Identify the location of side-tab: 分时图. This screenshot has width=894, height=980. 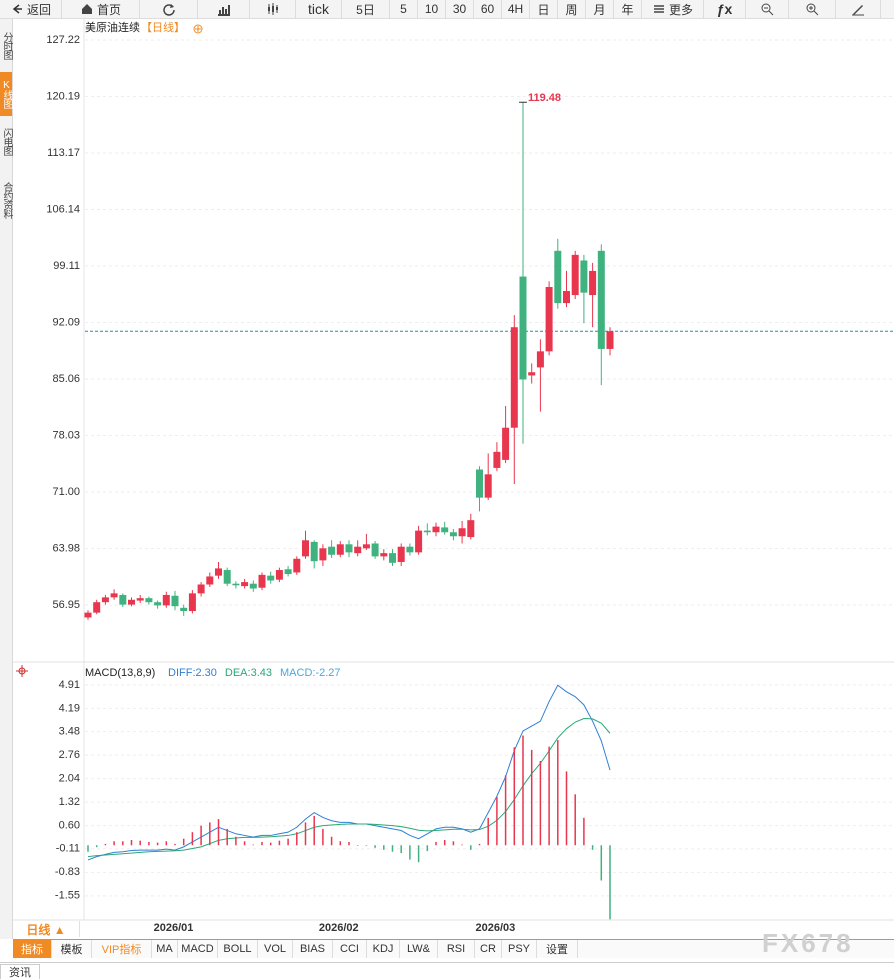
(6, 45).